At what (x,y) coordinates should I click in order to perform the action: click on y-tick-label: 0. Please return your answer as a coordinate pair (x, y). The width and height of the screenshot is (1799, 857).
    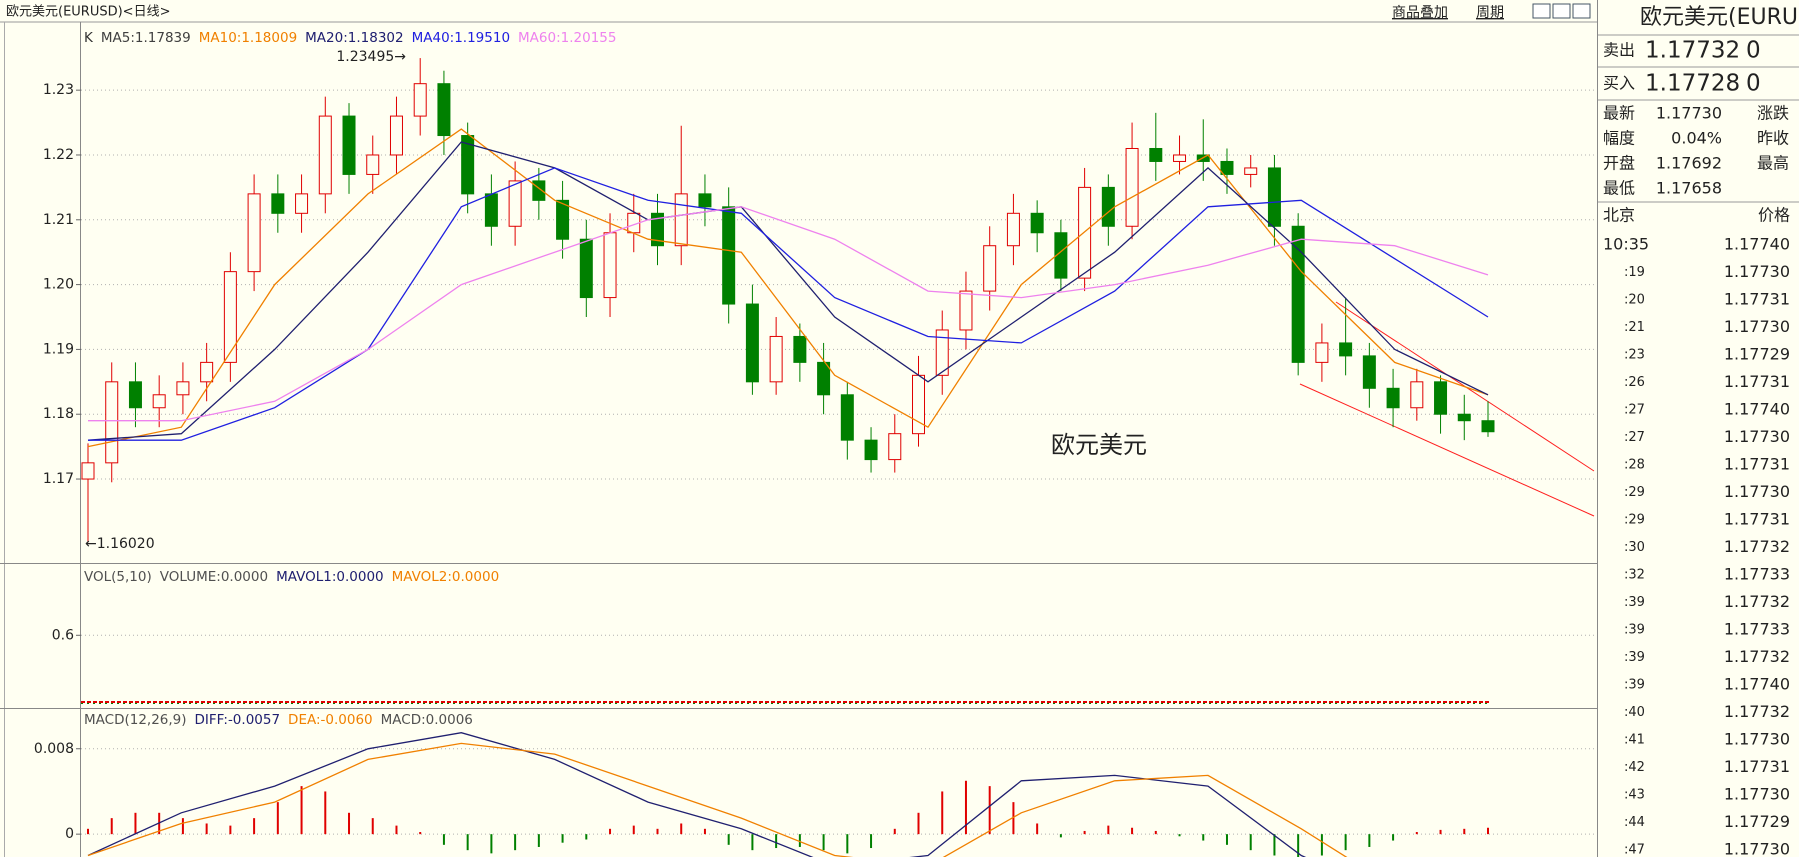
    Looking at the image, I should click on (69, 834).